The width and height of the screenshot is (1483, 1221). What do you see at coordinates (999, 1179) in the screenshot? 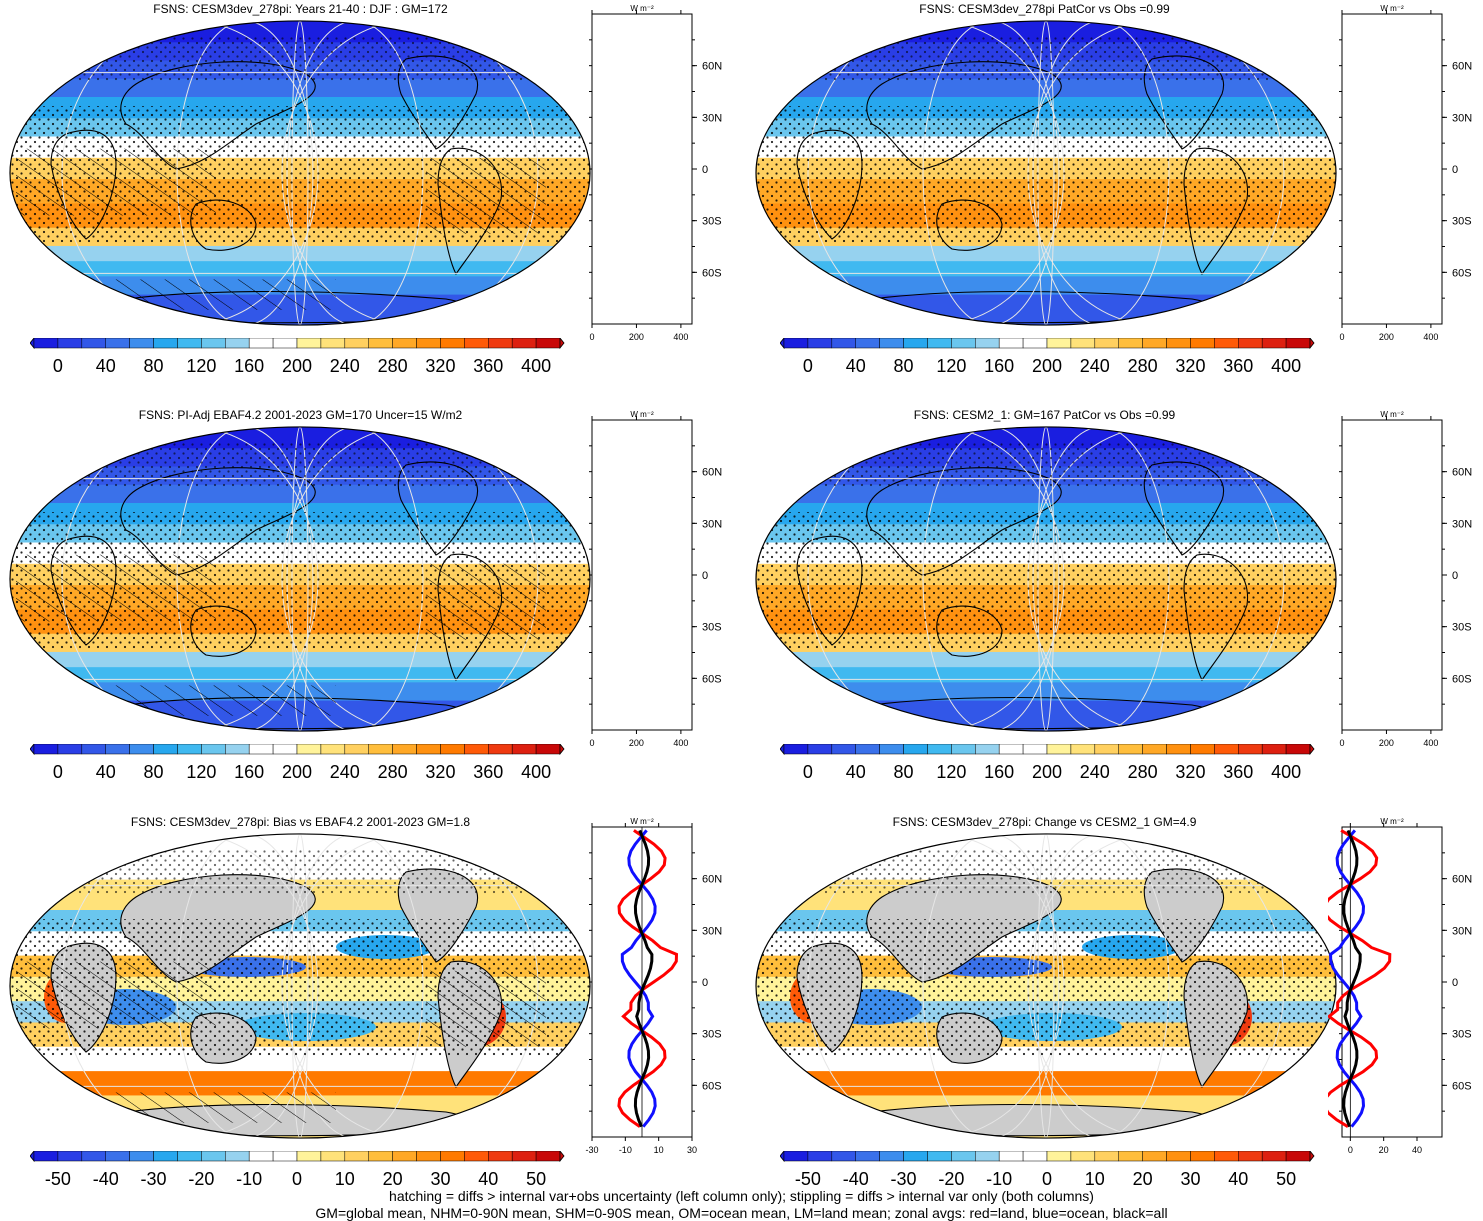
I see `colorbar-tick-label: -10` at bounding box center [999, 1179].